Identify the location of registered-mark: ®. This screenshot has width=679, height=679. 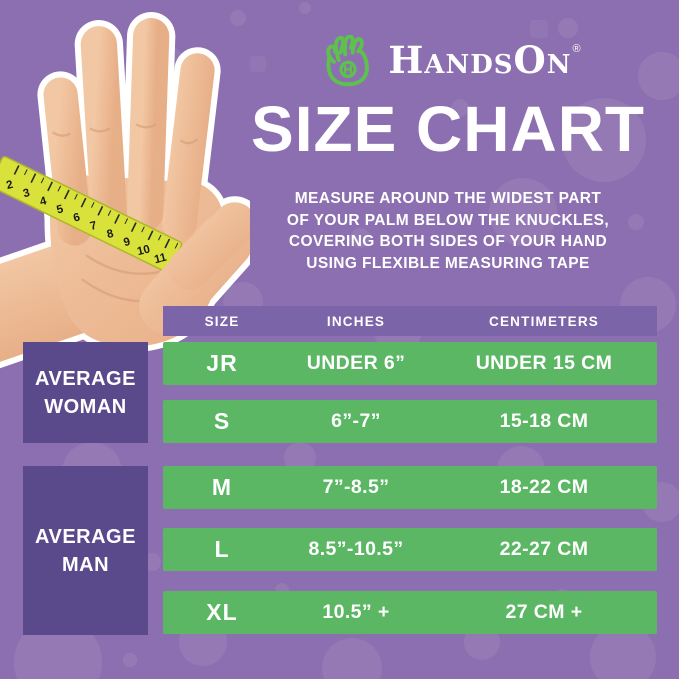
(576, 49).